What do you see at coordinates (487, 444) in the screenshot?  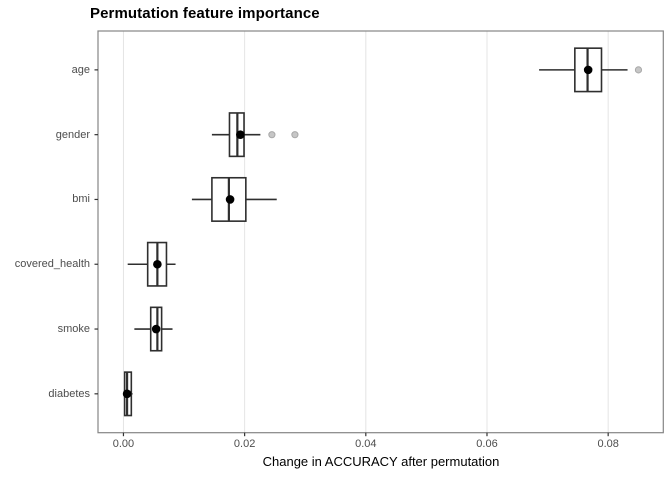 I see `x-tick-label: 0.06` at bounding box center [487, 444].